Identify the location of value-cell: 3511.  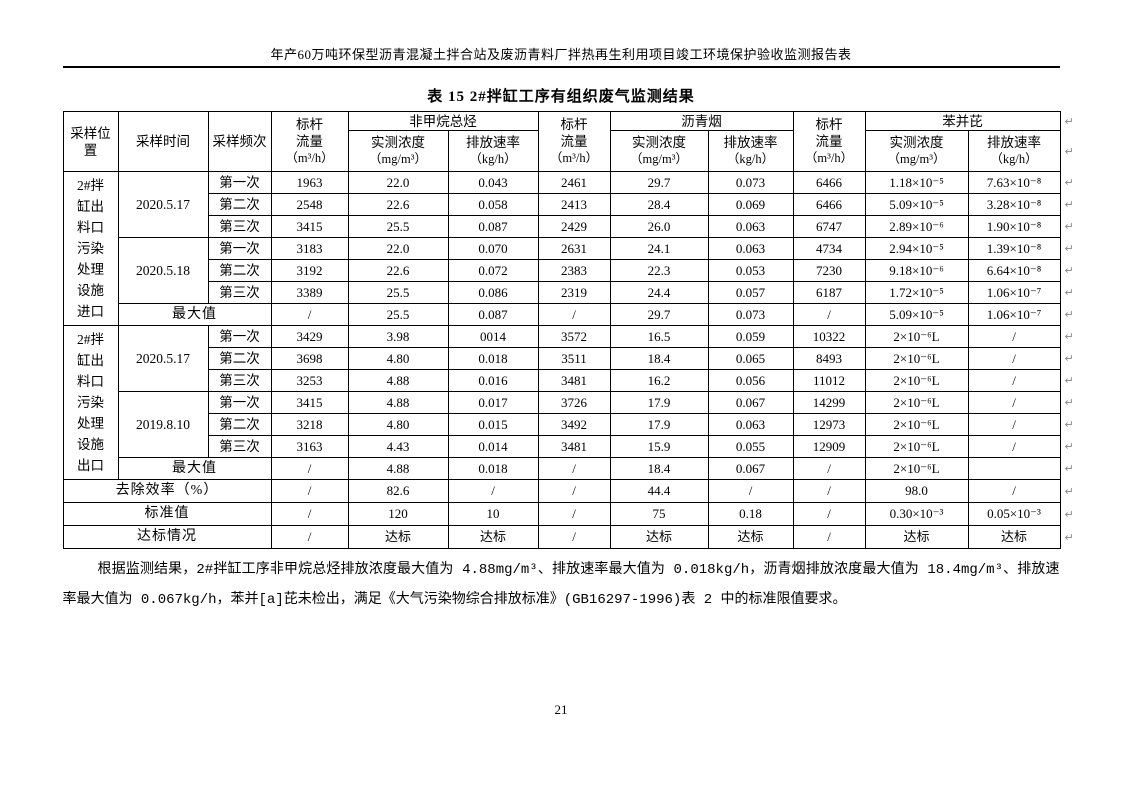
(574, 358).